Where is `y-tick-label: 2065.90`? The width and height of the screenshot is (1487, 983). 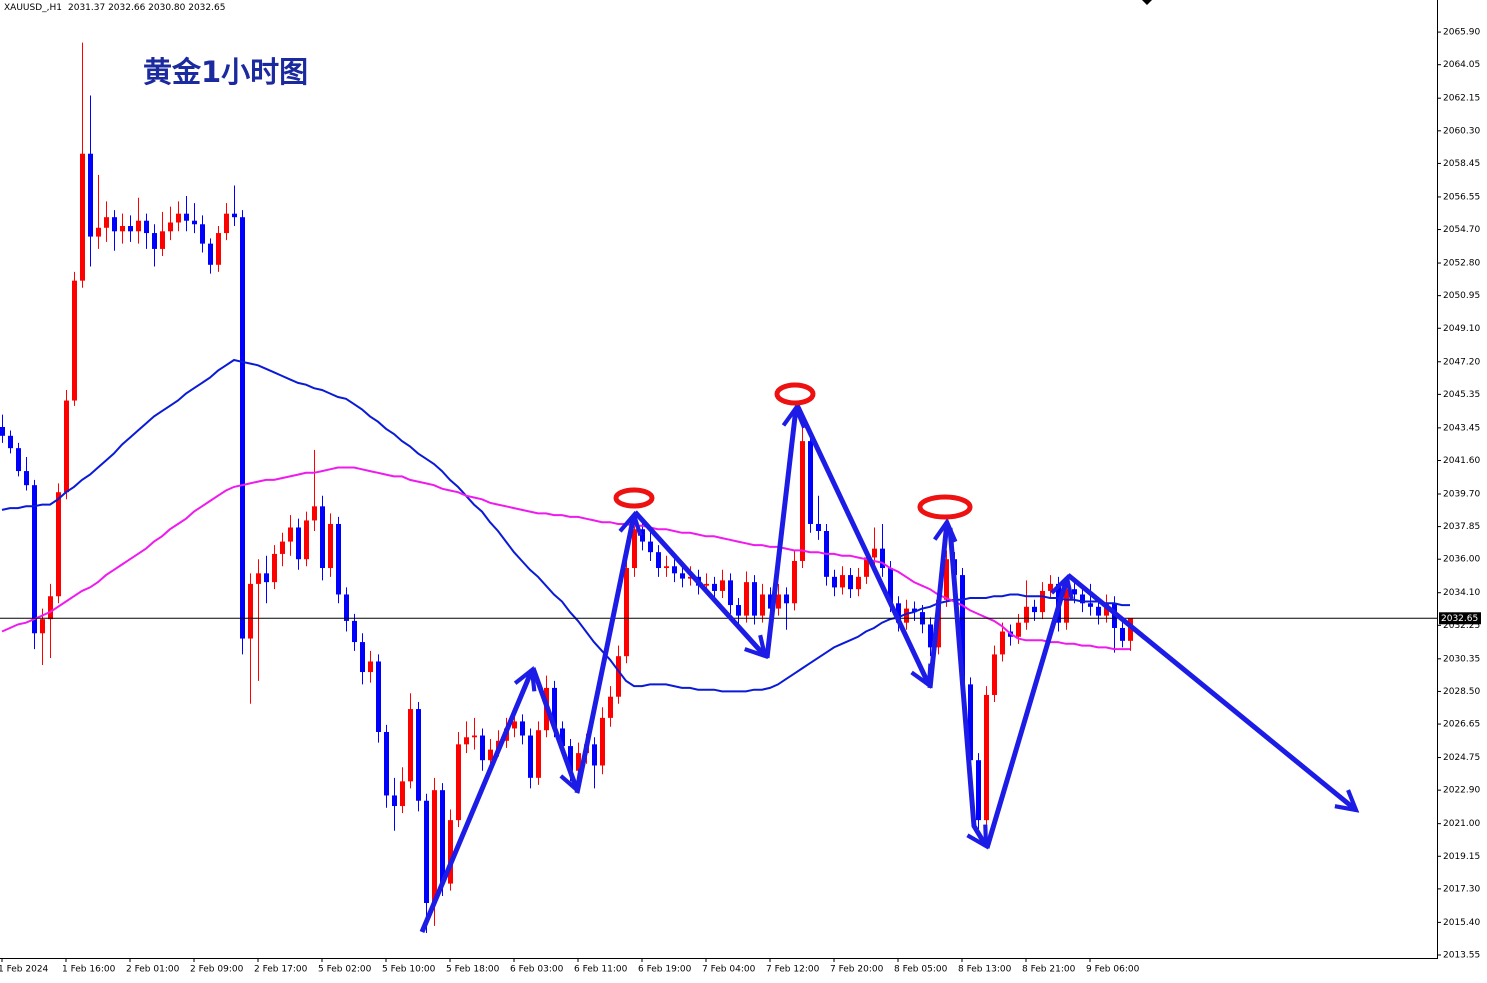 y-tick-label: 2065.90 is located at coordinates (1461, 33).